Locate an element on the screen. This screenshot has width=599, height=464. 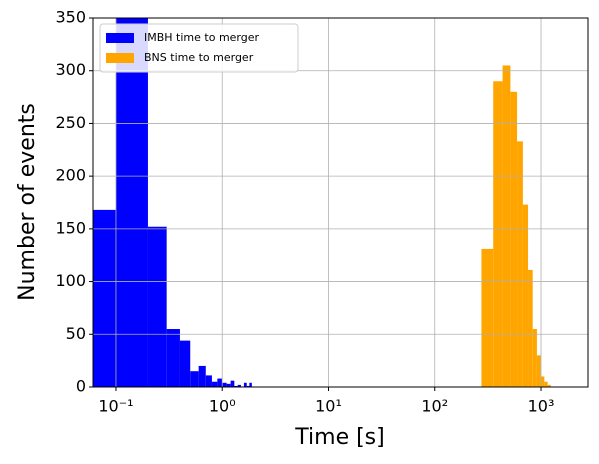
x-tick-label: 10⁰ is located at coordinates (222, 406).